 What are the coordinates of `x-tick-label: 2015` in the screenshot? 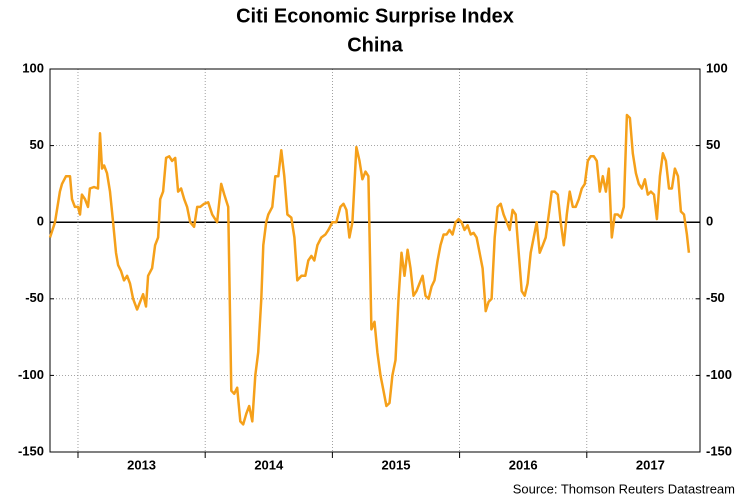 It's located at (396, 464).